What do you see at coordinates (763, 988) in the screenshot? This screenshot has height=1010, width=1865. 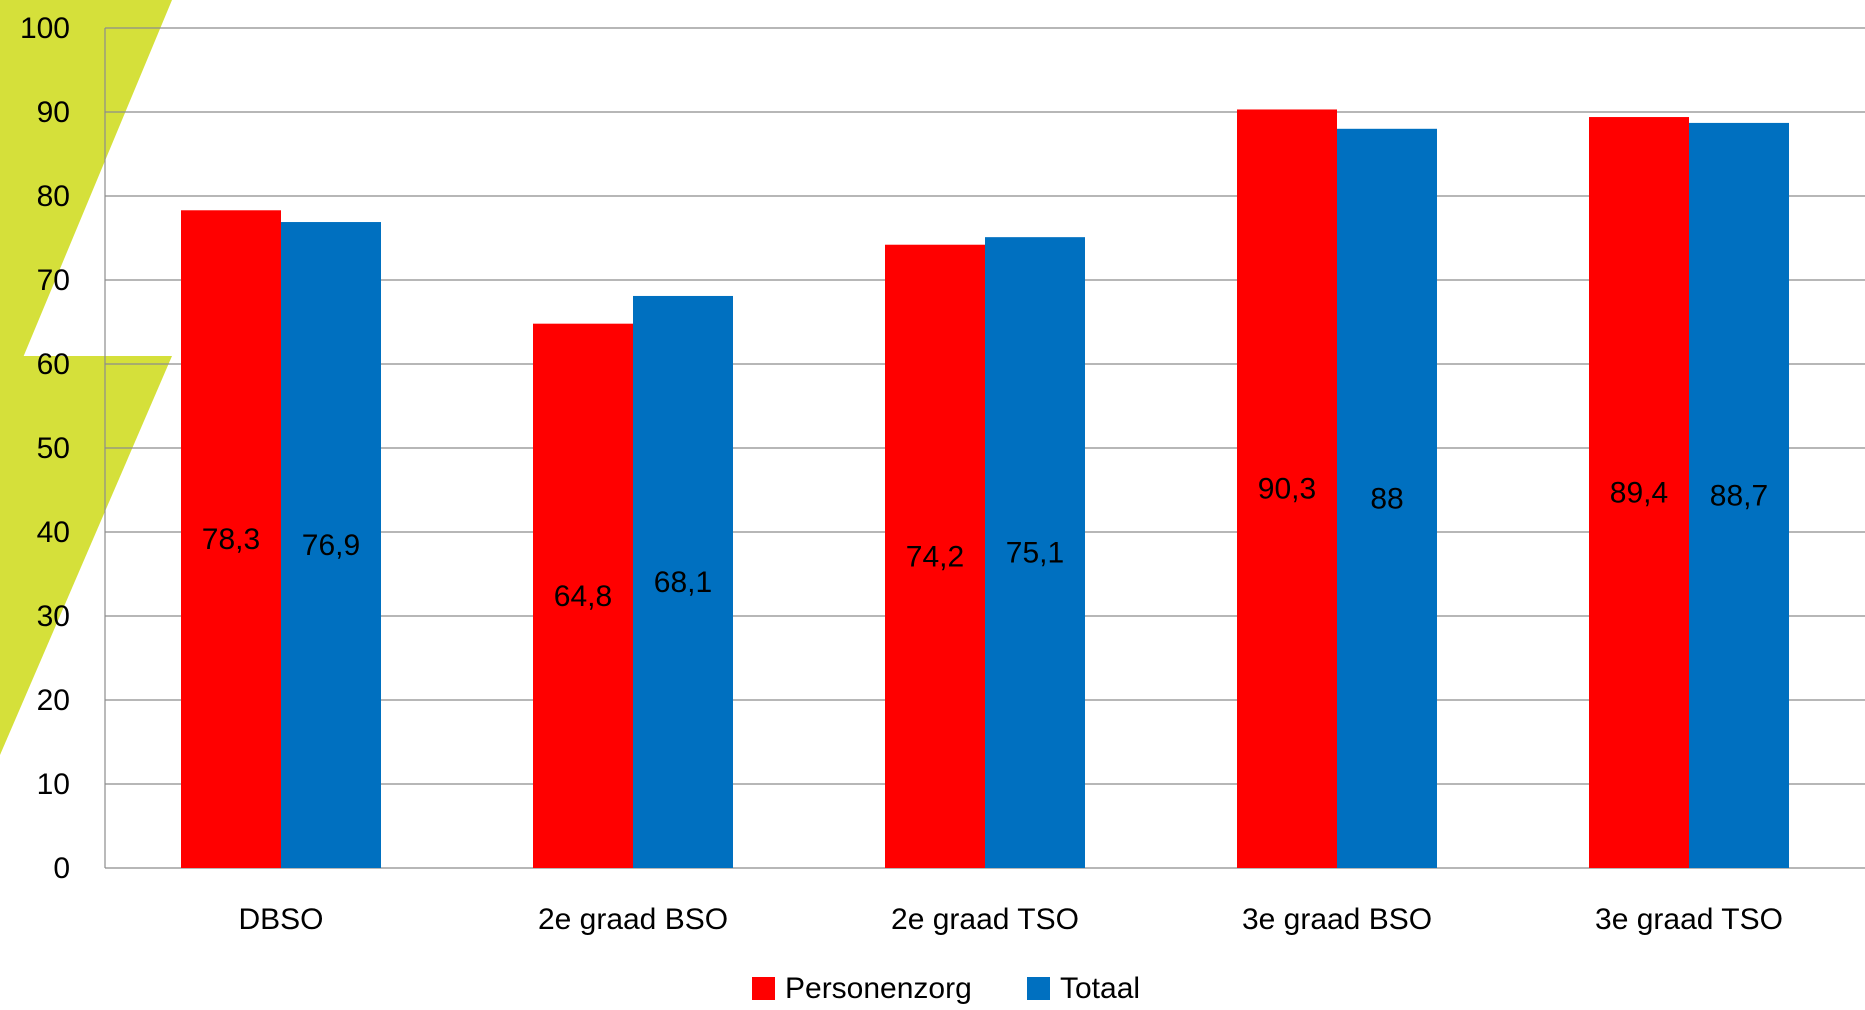 I see `legend-swatch-personenzorg` at bounding box center [763, 988].